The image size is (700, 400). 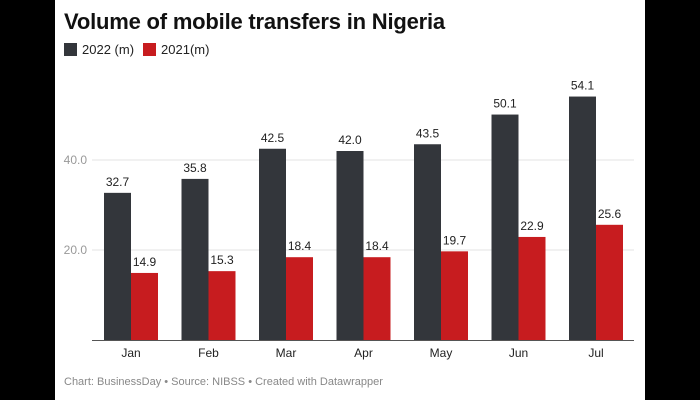 I want to click on chart-title: Volume of mobile transfers in Nigeria, so click(x=254, y=21).